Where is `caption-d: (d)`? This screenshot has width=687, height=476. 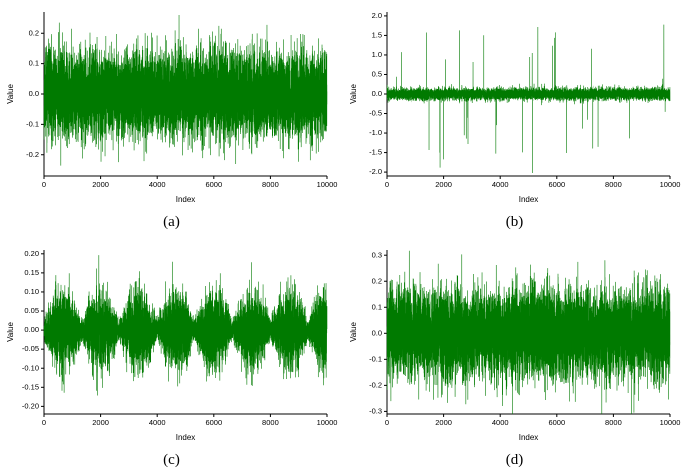
caption-d: (d) is located at coordinates (514, 460).